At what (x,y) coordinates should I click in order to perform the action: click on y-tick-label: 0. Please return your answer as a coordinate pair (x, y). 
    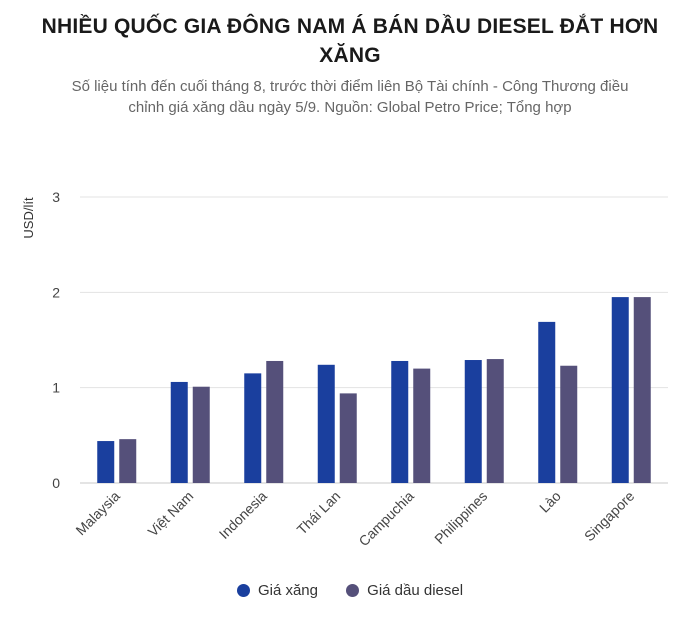
    Looking at the image, I should click on (56, 483).